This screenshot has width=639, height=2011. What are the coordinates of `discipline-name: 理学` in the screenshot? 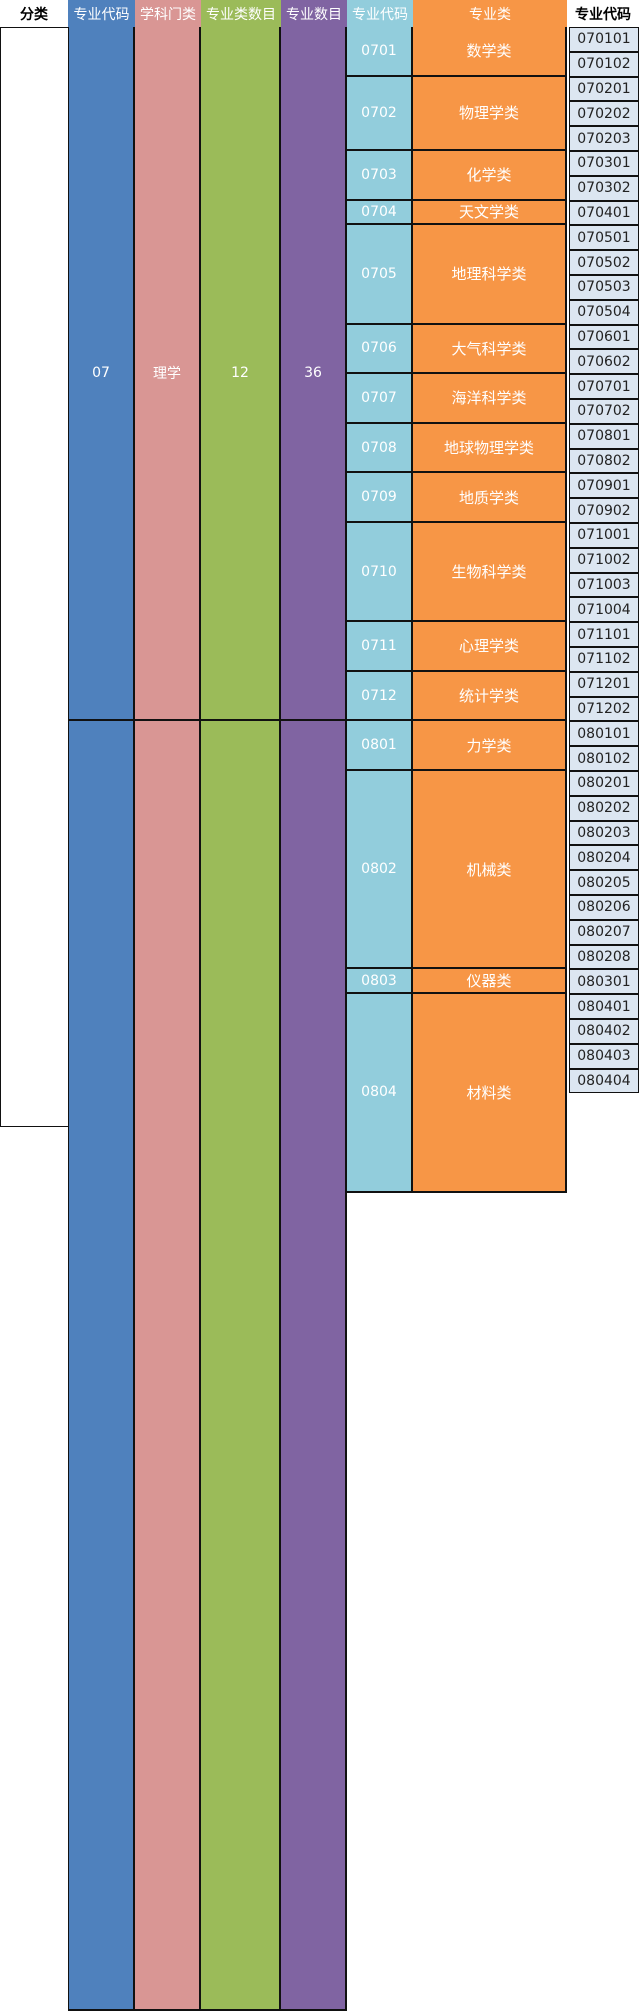 It's located at (168, 374).